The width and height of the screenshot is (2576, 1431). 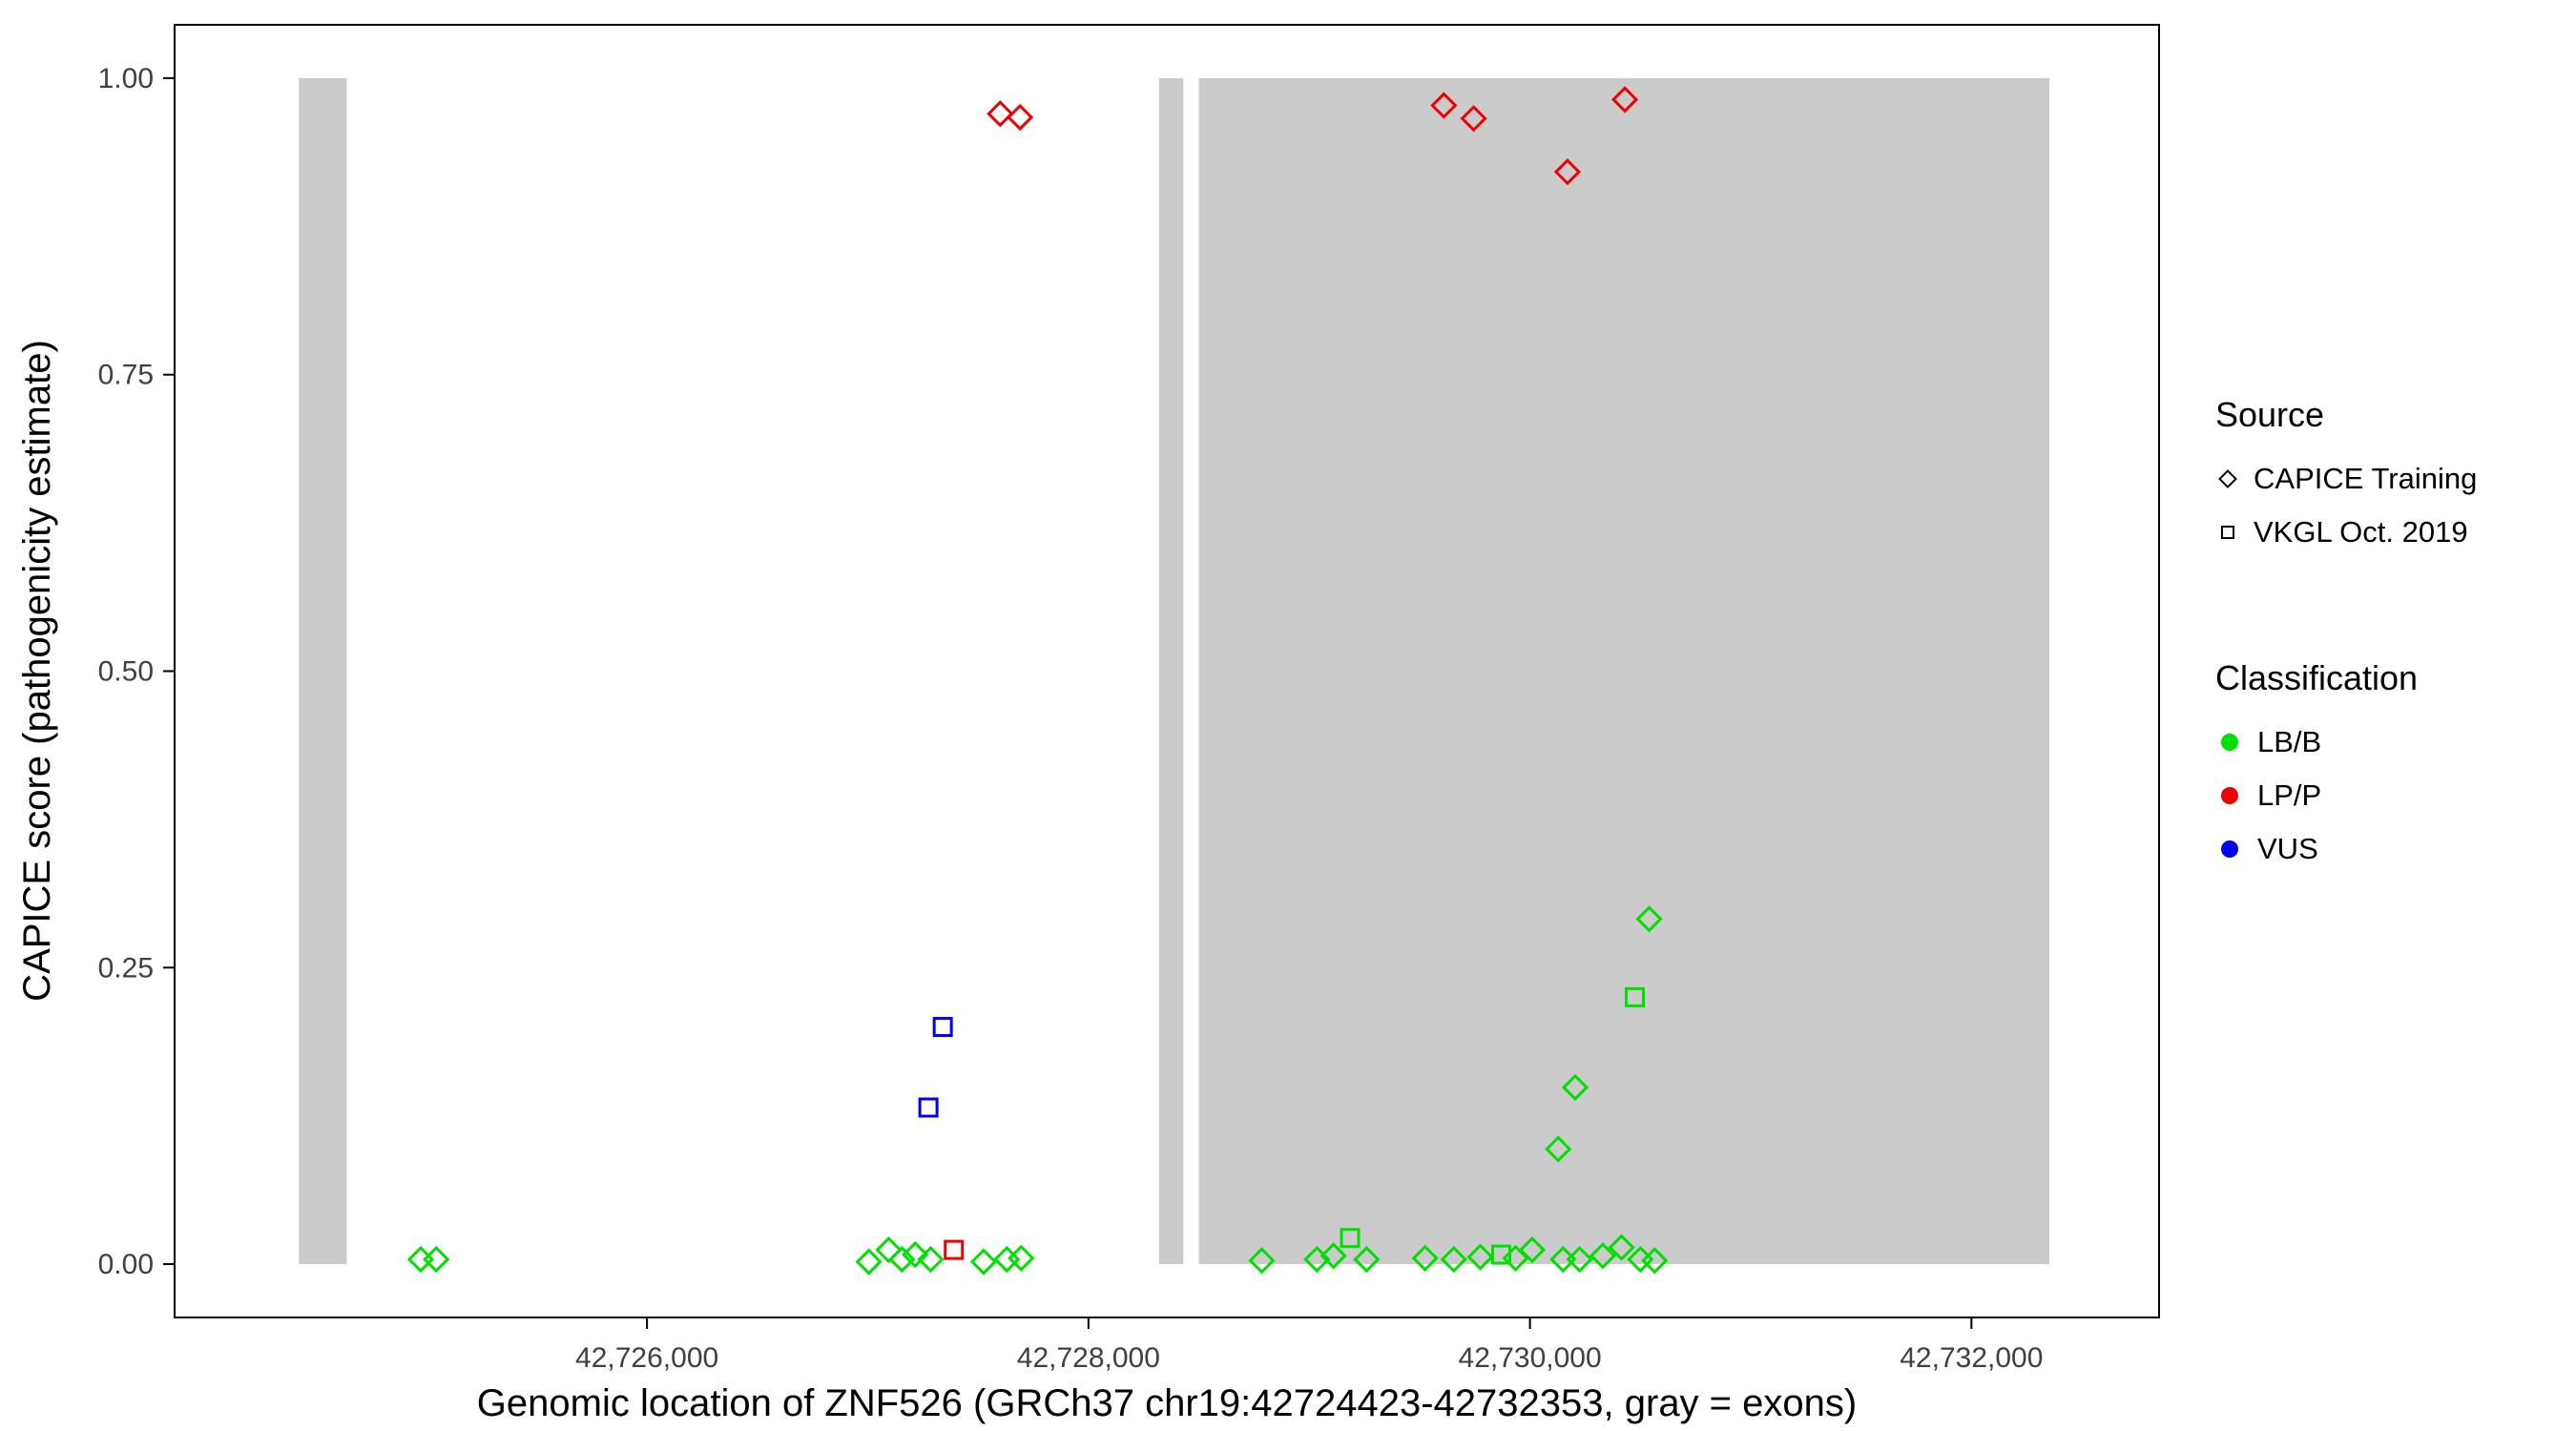 What do you see at coordinates (126, 78) in the screenshot?
I see `y-tick-label: 1.00` at bounding box center [126, 78].